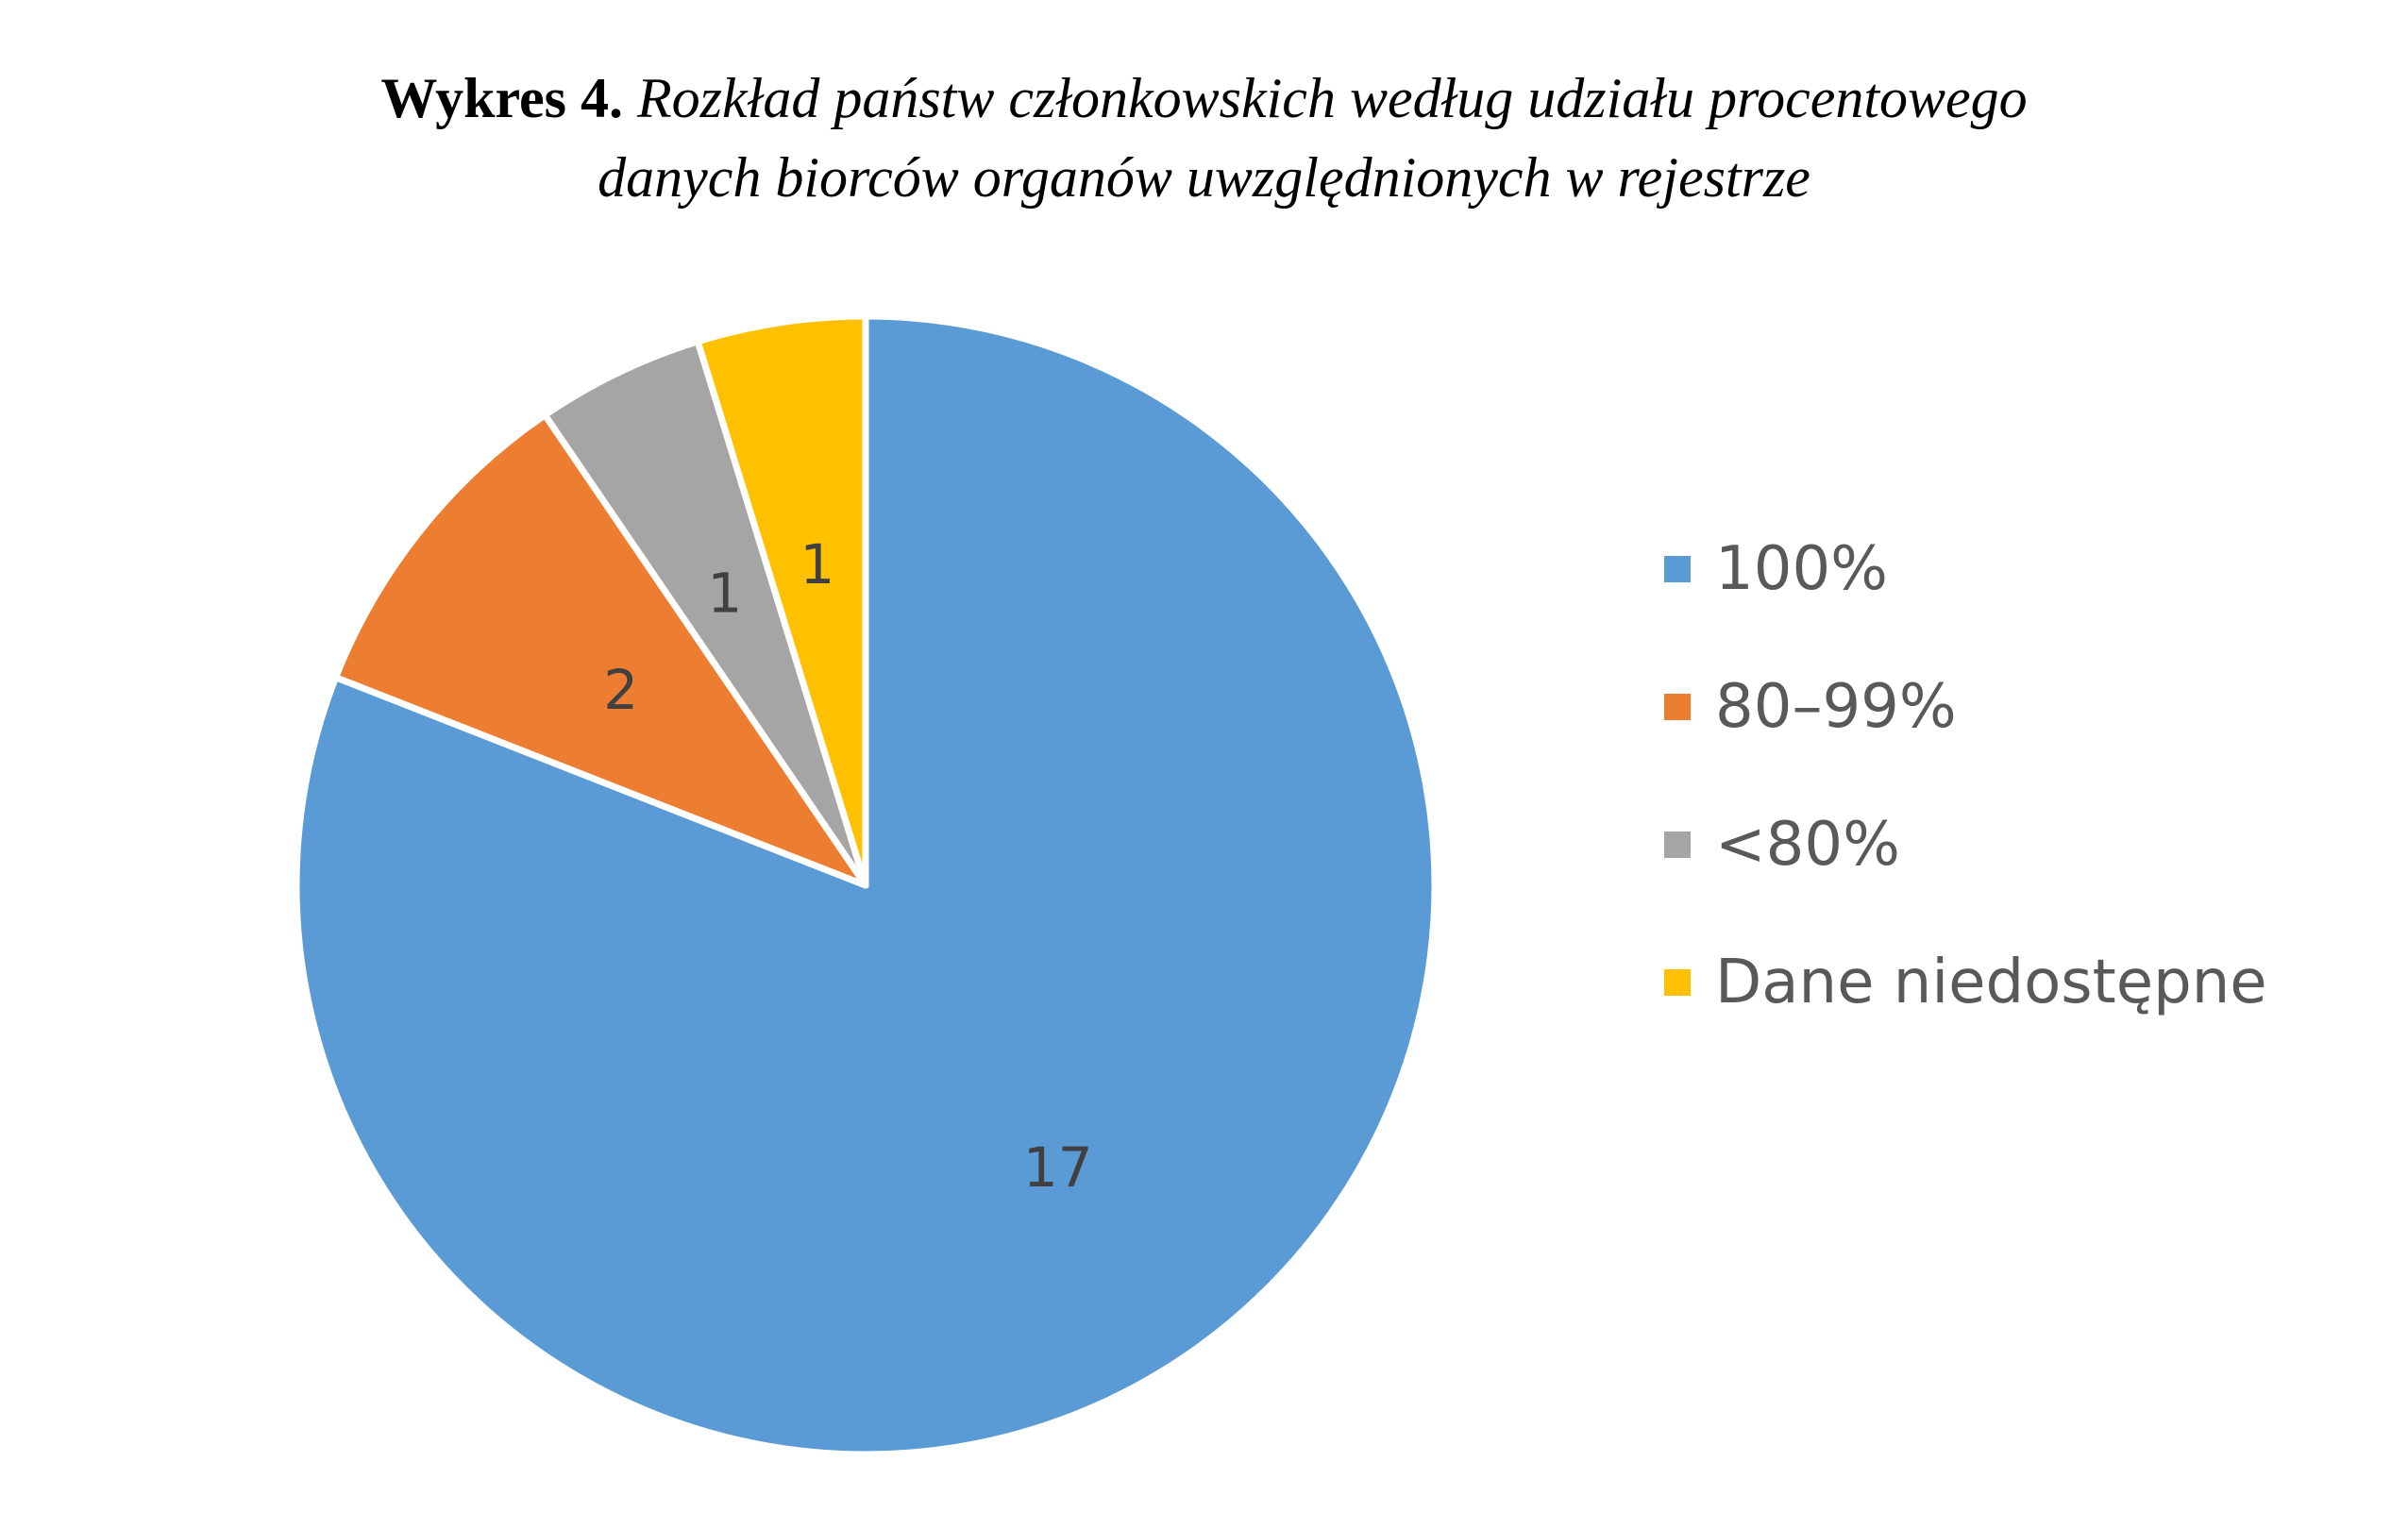  What do you see at coordinates (1058, 1167) in the screenshot?
I see `pie-data-label: 17` at bounding box center [1058, 1167].